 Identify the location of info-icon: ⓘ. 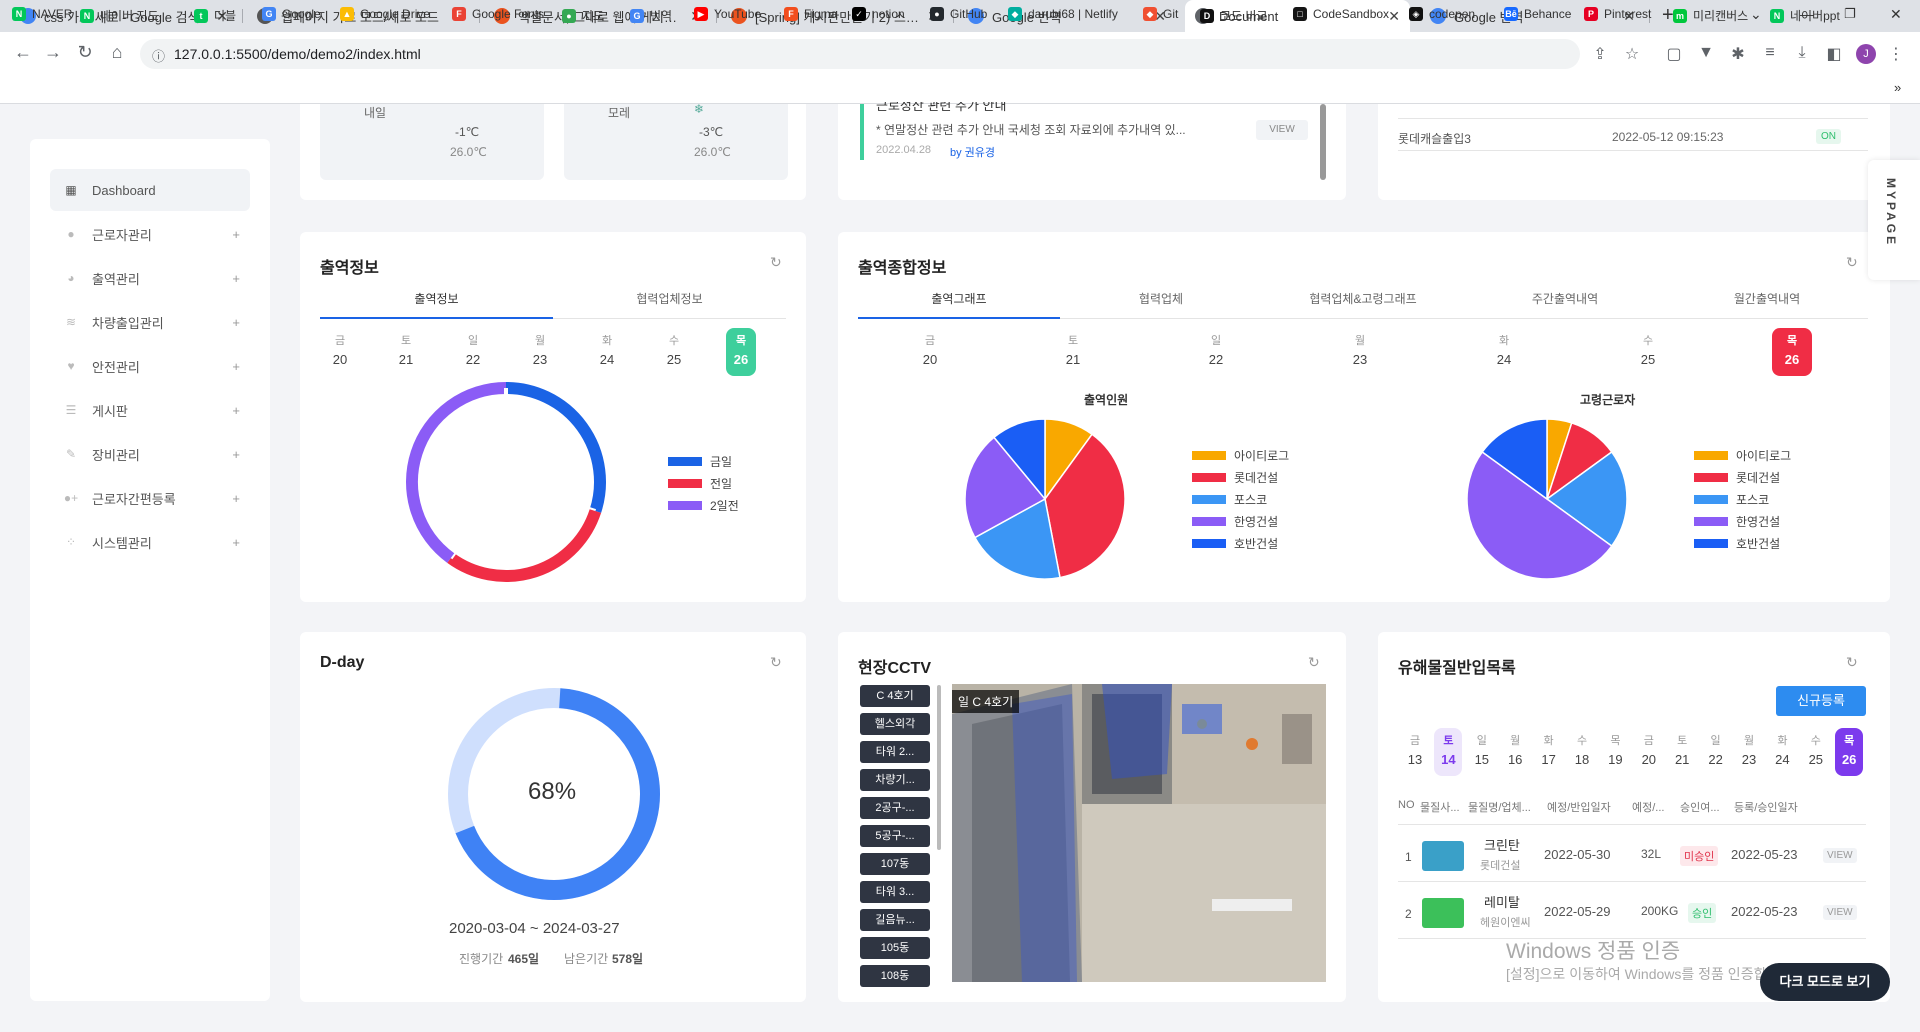
(159, 56).